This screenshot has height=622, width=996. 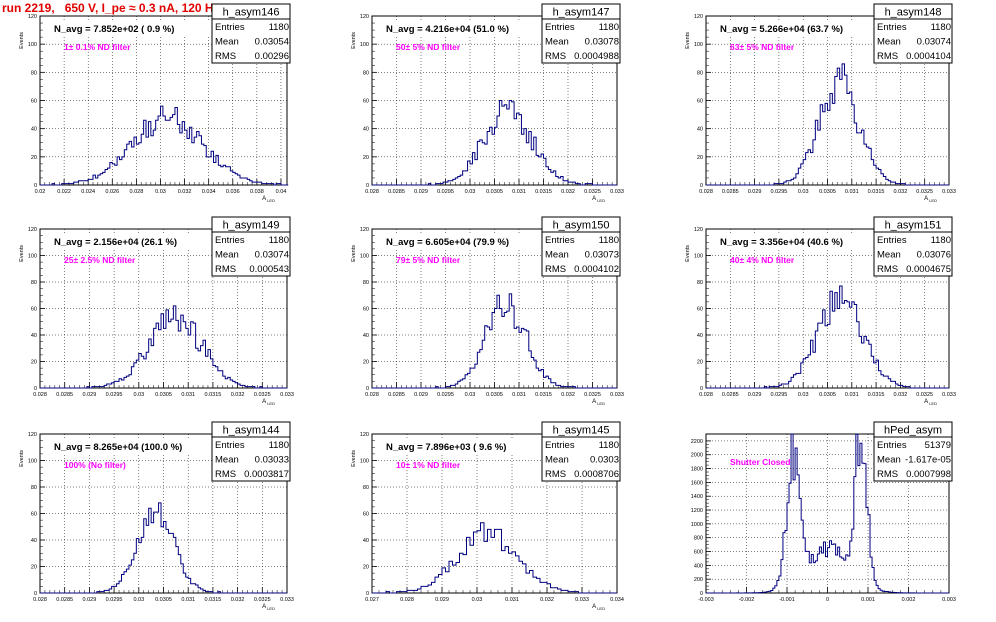 I want to click on y-tick-label: 80, so click(x=366, y=488).